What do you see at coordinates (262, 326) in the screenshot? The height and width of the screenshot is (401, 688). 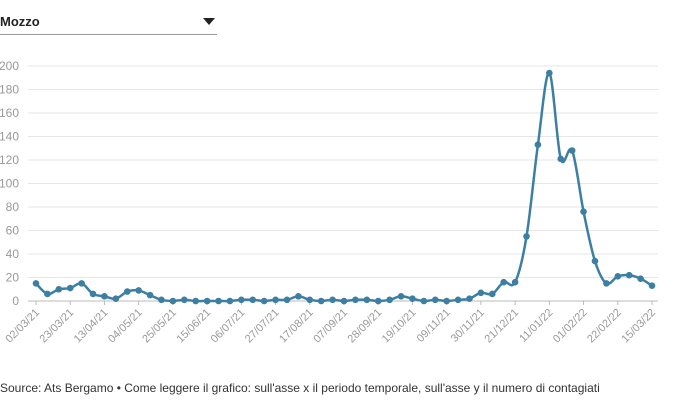 I see `x-tick-label: 27/07/21` at bounding box center [262, 326].